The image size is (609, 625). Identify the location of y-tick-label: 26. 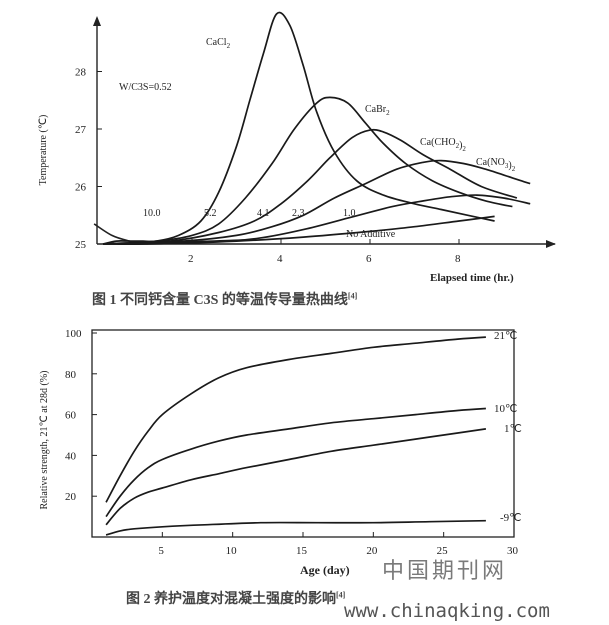
(81, 188).